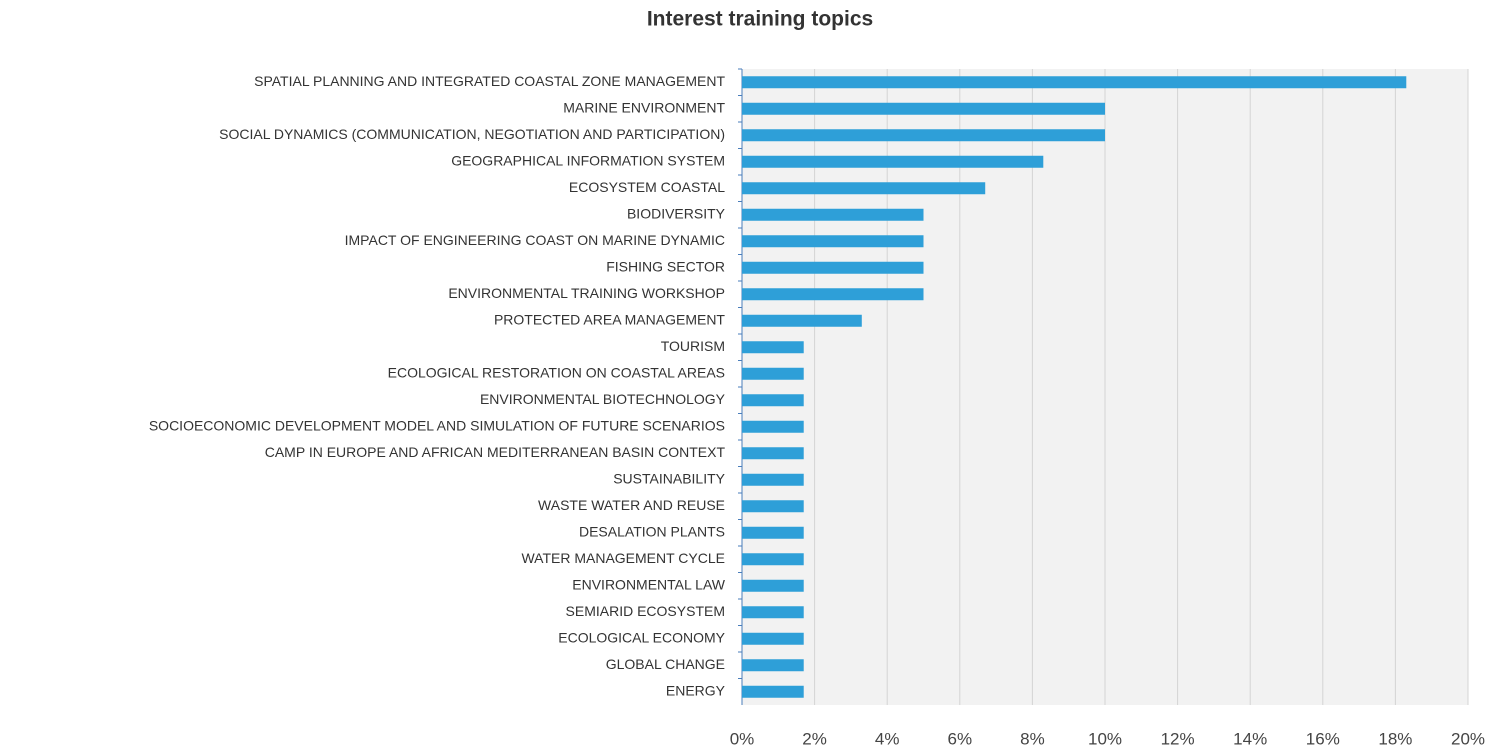 This screenshot has height=752, width=1495. What do you see at coordinates (814, 738) in the screenshot?
I see `x-tick-label: 2%` at bounding box center [814, 738].